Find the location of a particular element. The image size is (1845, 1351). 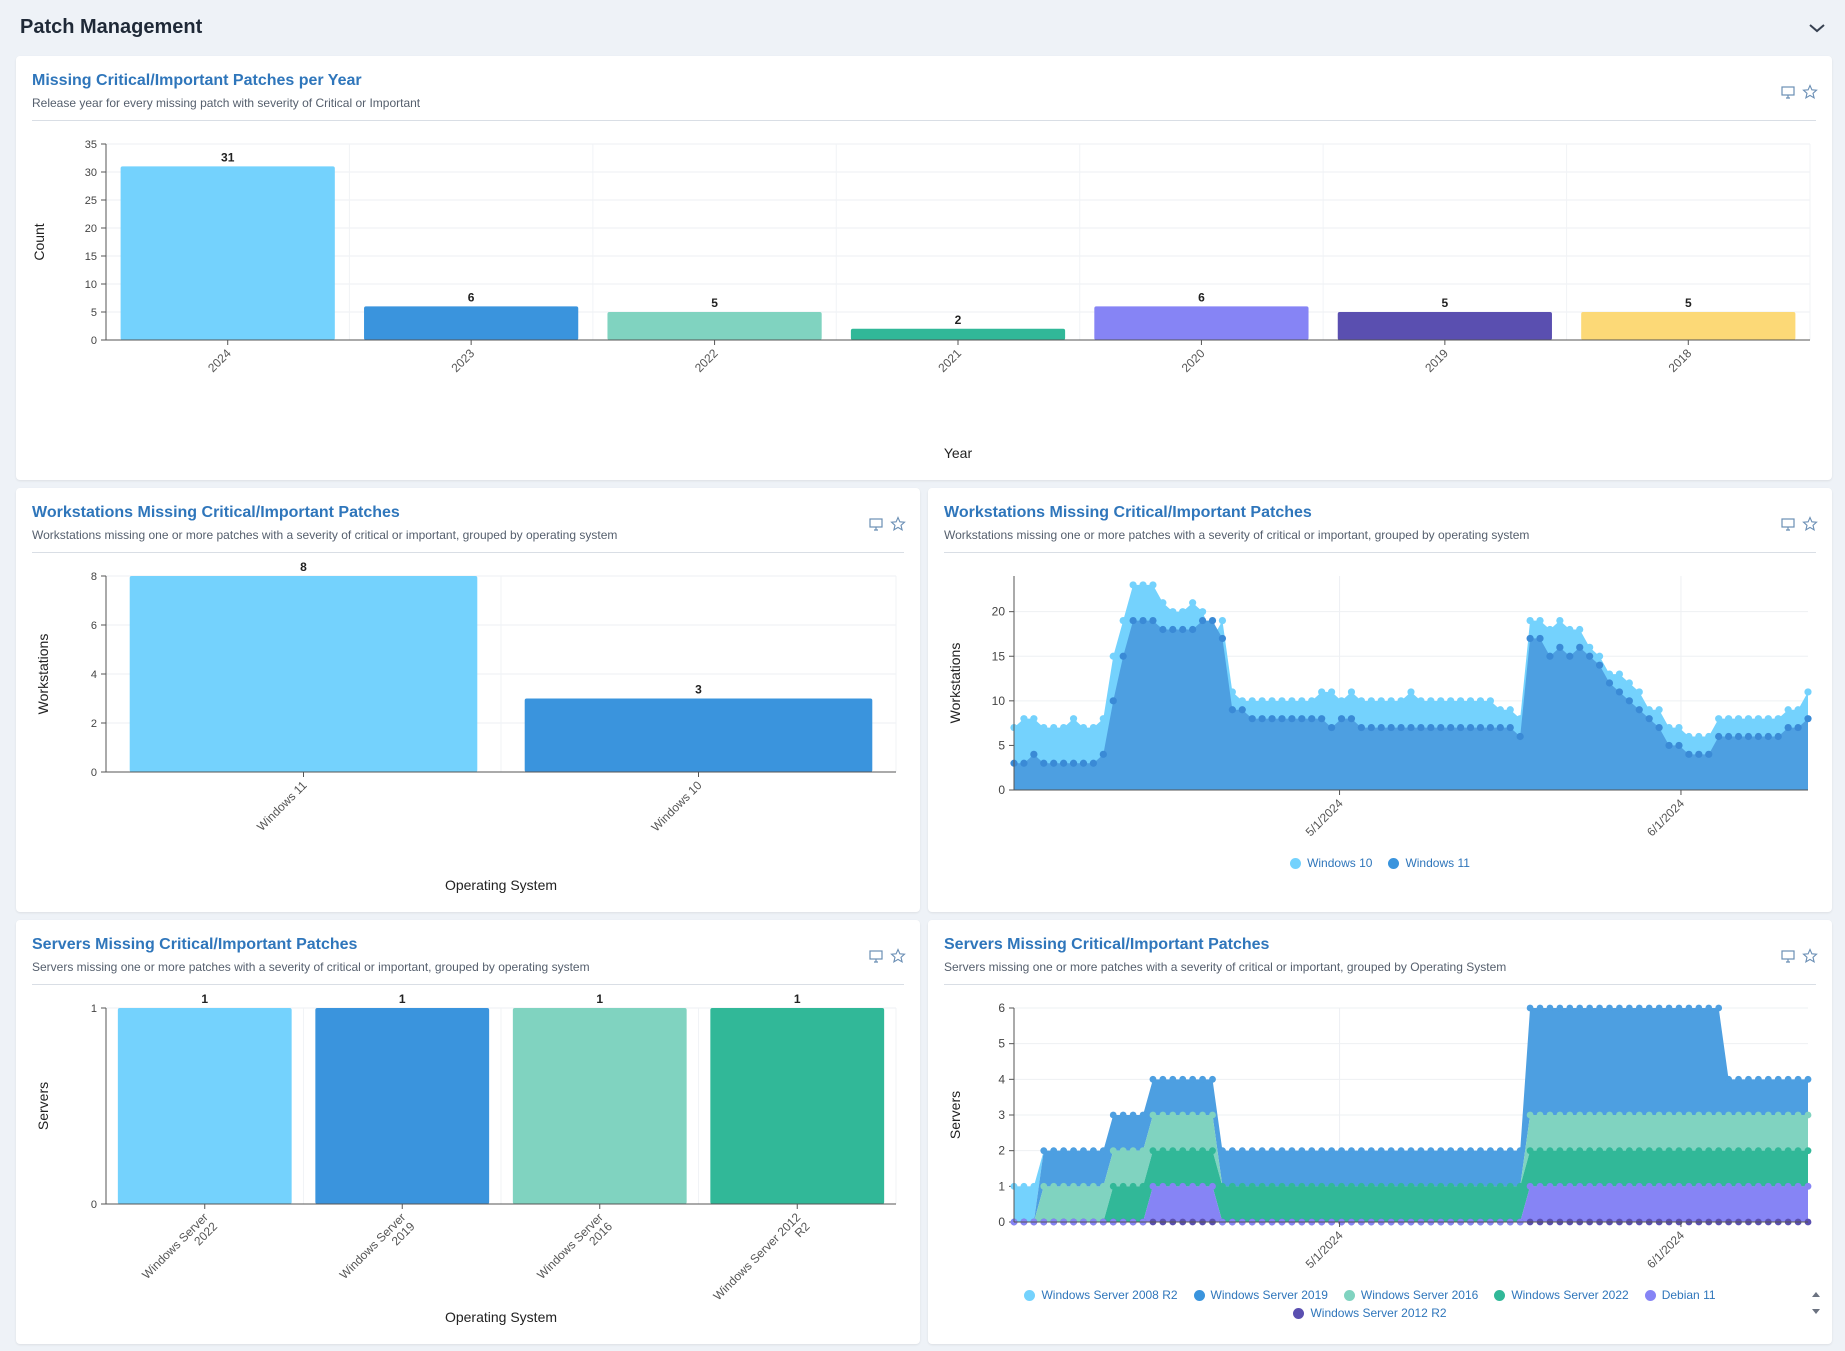

legend-item: Debian 11 is located at coordinates (1680, 1295).